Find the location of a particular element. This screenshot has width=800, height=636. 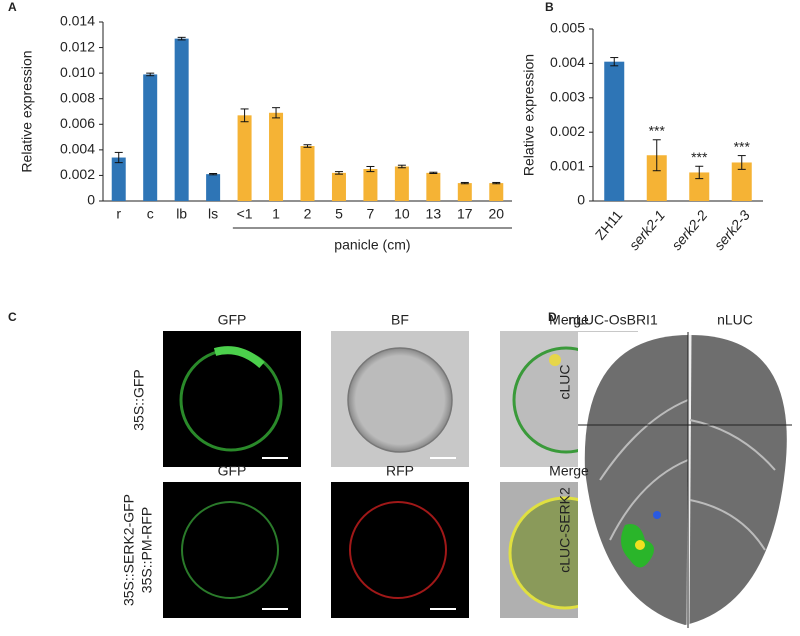

y-tick-label: 0.012 is located at coordinates (77, 46).